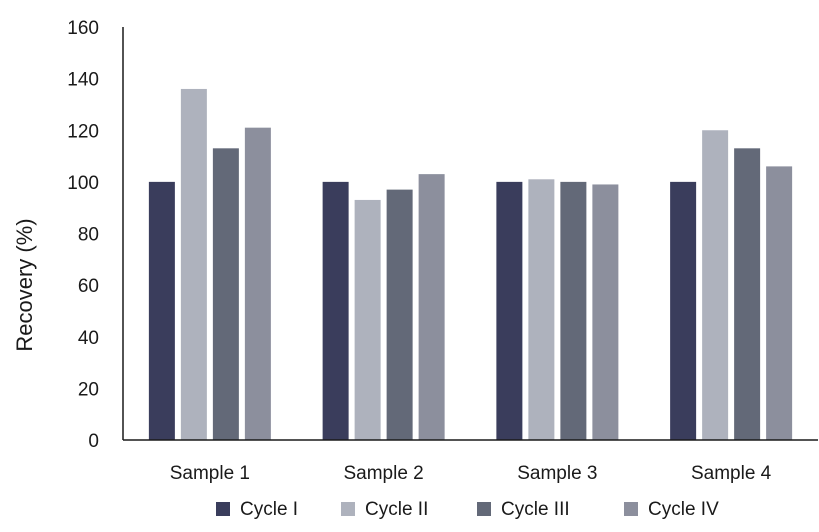 This screenshot has width=819, height=532. Describe the element at coordinates (573, 310) in the screenshot. I see `bar-sample-3-cycle-iii` at that location.